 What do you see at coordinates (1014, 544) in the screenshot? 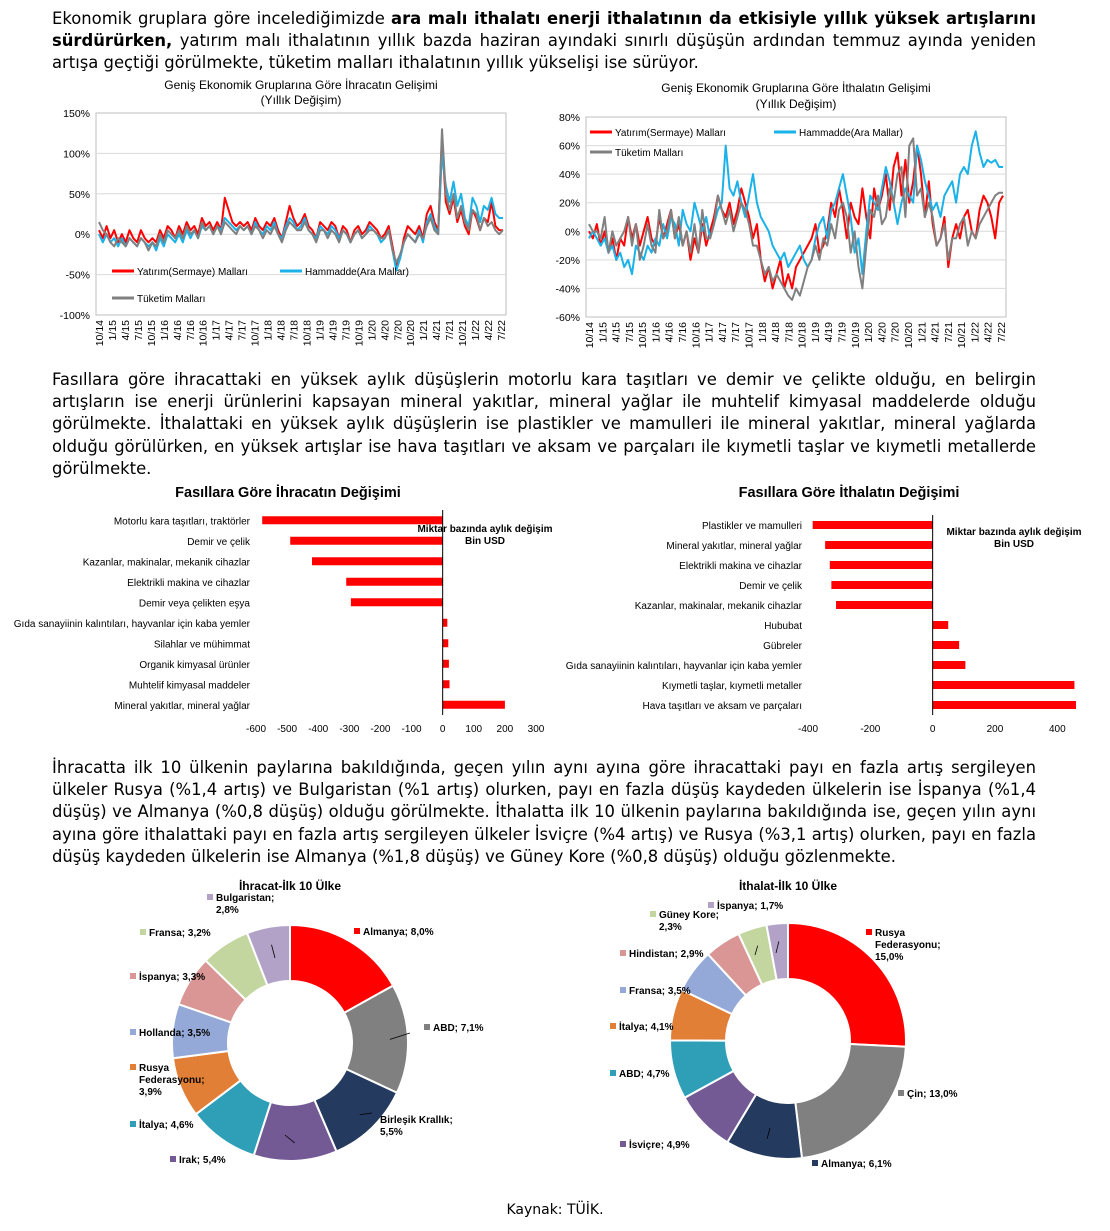
I see `annotation-line-2: Bin USD` at bounding box center [1014, 544].